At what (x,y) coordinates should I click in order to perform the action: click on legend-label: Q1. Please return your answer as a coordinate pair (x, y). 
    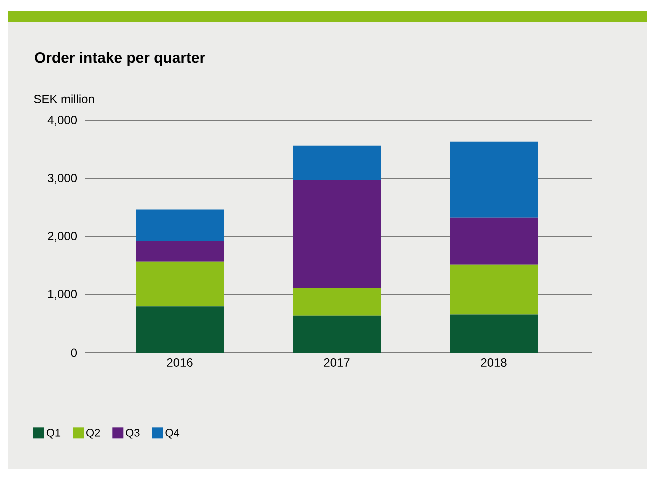
    Looking at the image, I should click on (53, 434).